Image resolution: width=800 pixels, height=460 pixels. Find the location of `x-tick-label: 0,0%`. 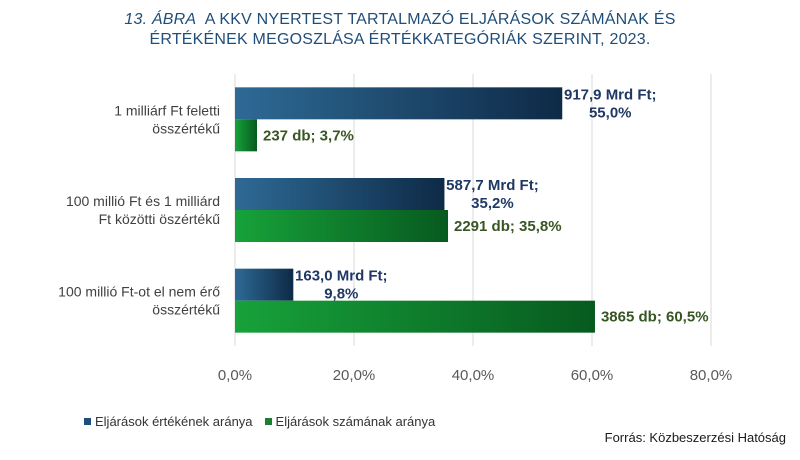

x-tick-label: 0,0% is located at coordinates (235, 375).